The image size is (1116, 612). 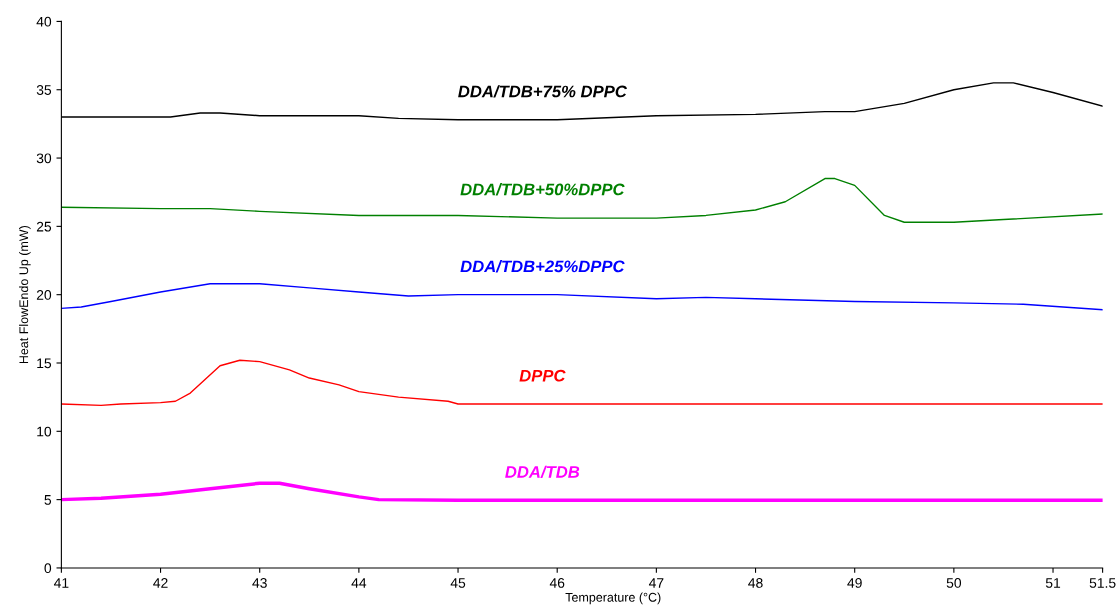 What do you see at coordinates (48, 568) in the screenshot?
I see `y-tick-label: 0` at bounding box center [48, 568].